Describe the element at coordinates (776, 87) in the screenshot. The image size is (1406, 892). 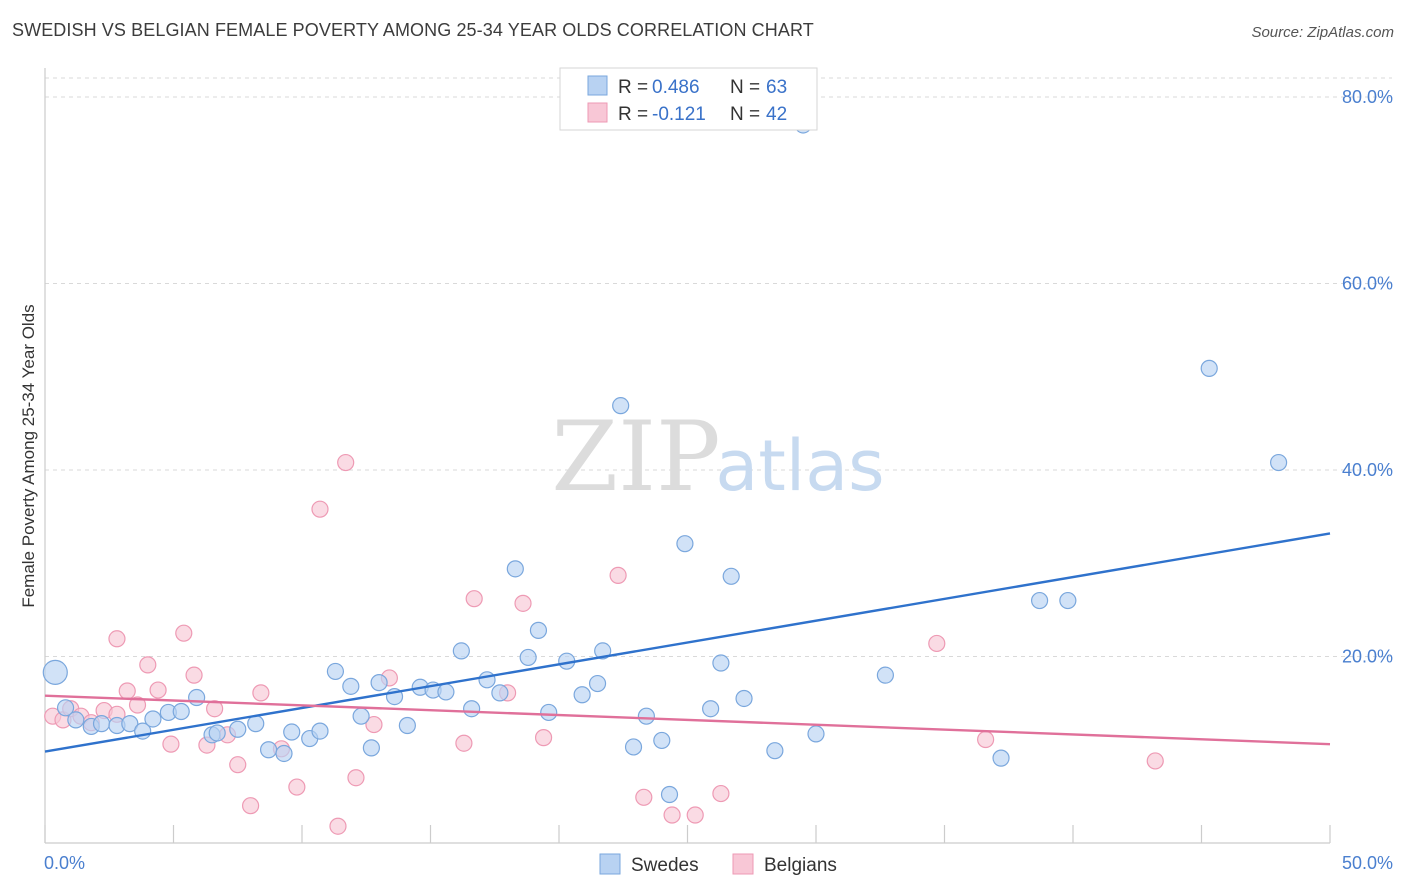
I see `legend-n-value: 63` at that location.